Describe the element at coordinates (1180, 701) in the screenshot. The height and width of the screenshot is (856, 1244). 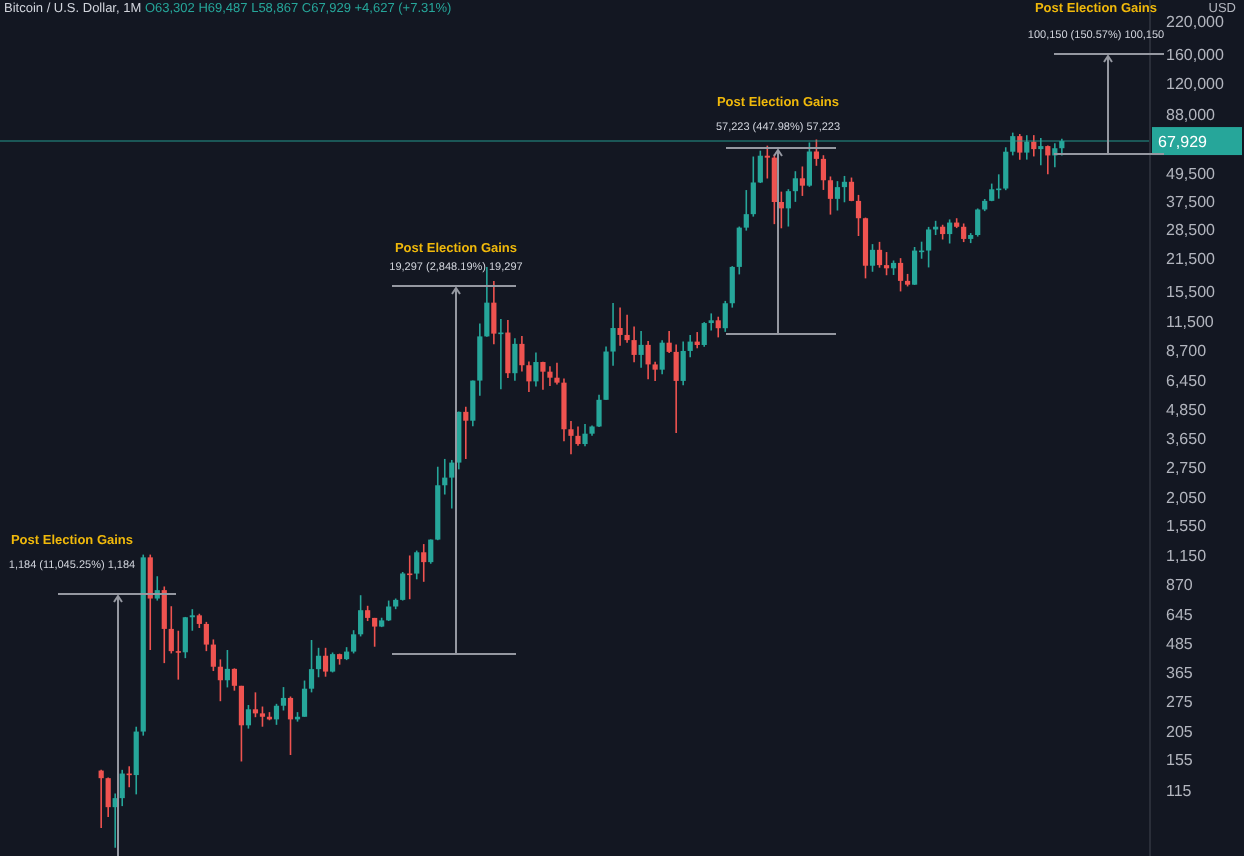
I see `y-tick-label: 275` at that location.